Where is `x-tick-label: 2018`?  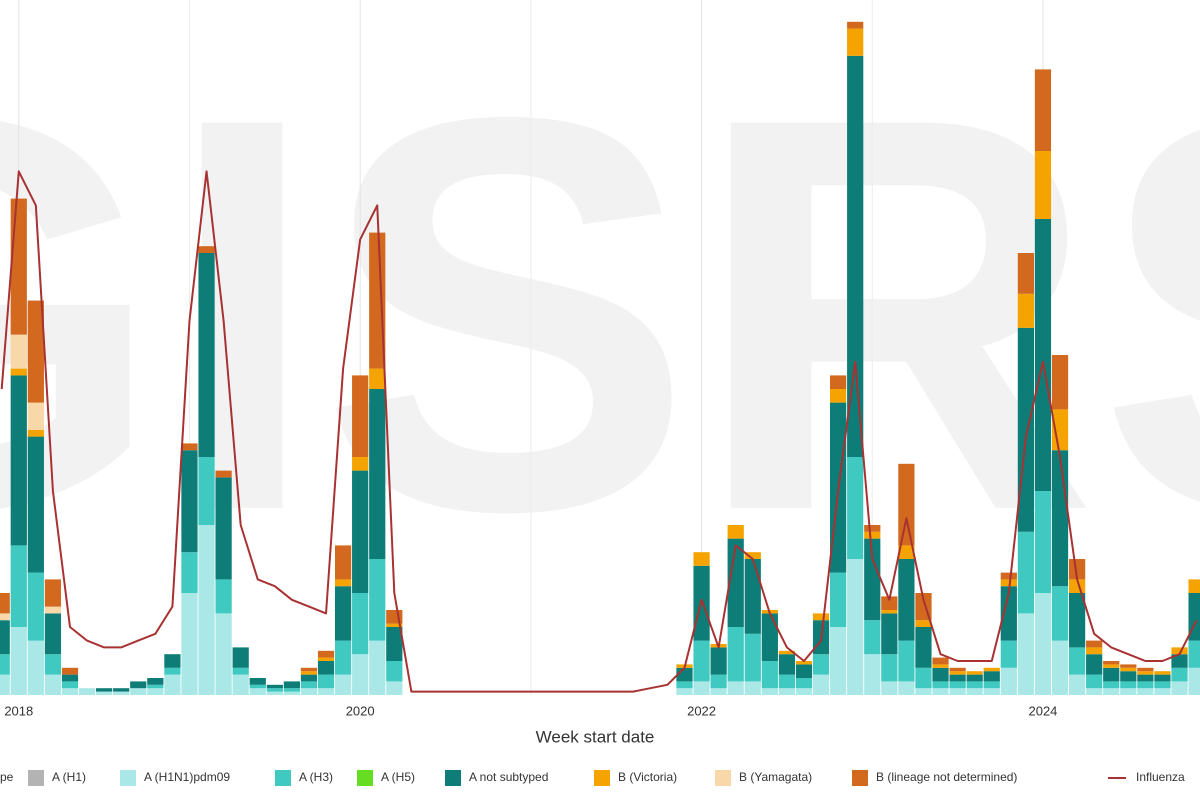
x-tick-label: 2018 is located at coordinates (18, 710).